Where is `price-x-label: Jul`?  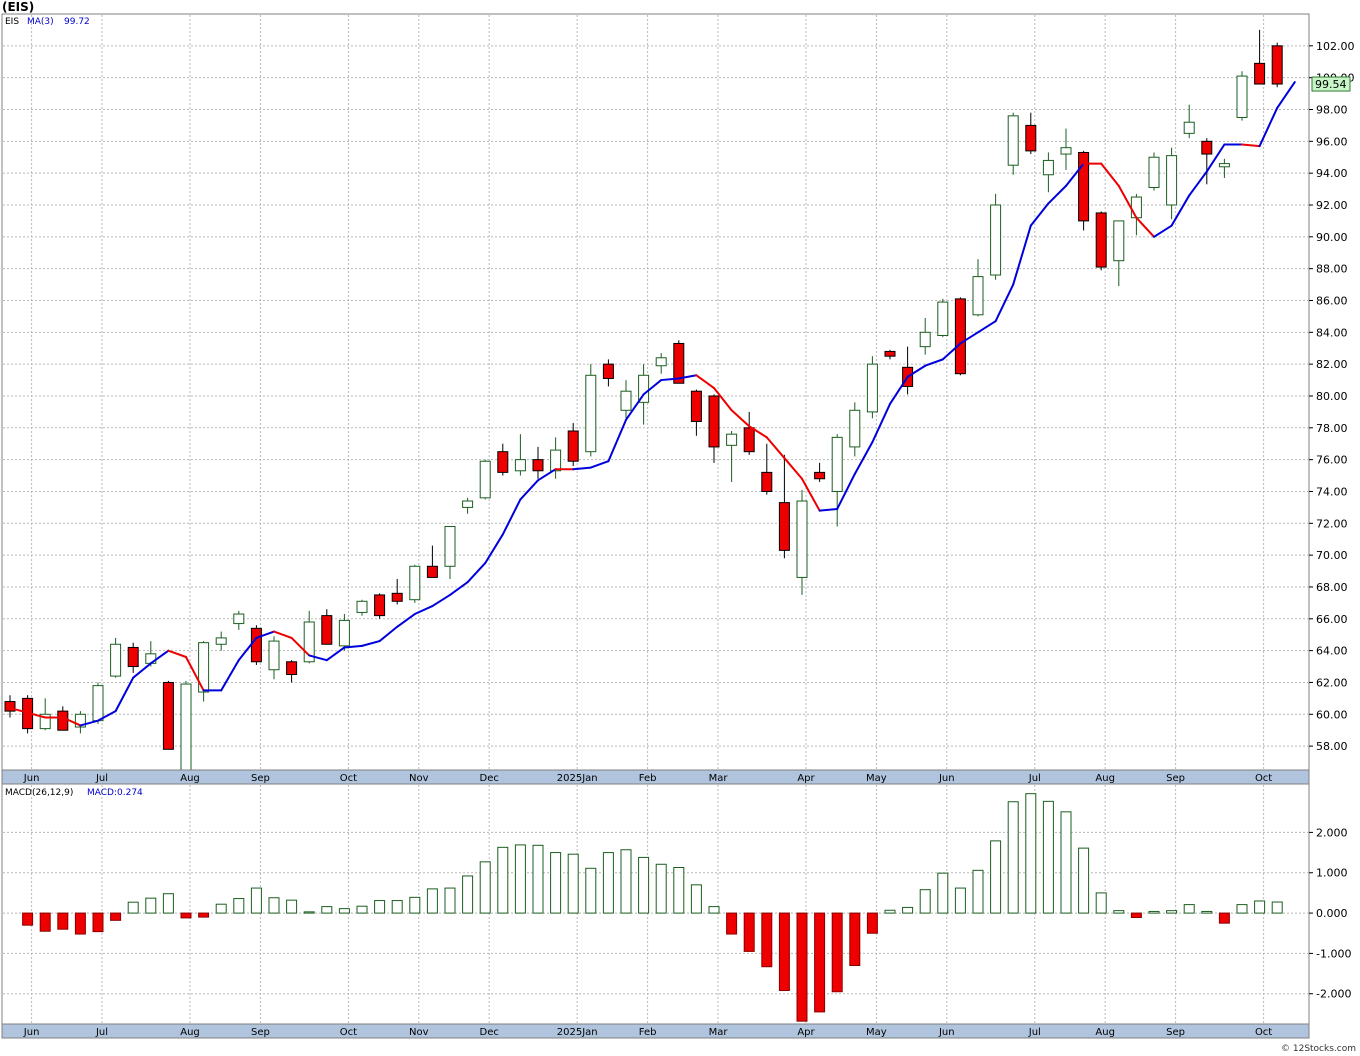 price-x-label: Jul is located at coordinates (1034, 778).